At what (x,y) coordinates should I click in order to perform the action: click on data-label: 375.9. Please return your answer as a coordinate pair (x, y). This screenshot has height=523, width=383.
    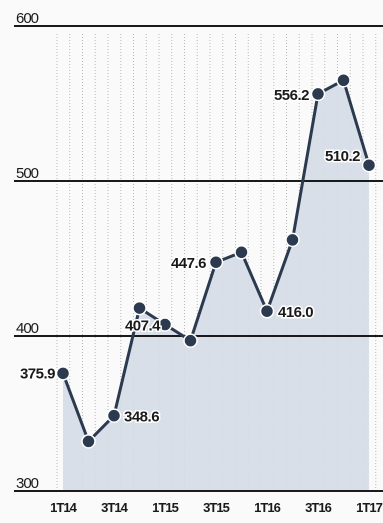
    Looking at the image, I should click on (37, 373).